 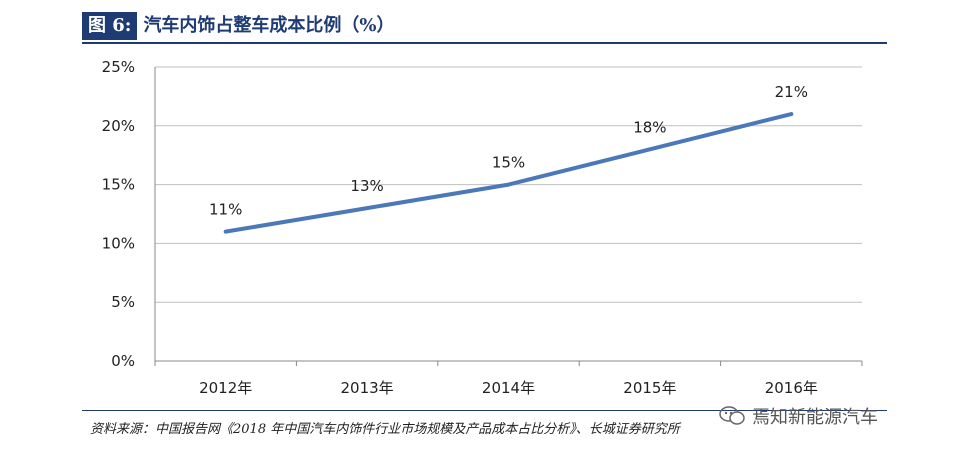 What do you see at coordinates (484, 410) in the screenshot?
I see `bottom-rule` at bounding box center [484, 410].